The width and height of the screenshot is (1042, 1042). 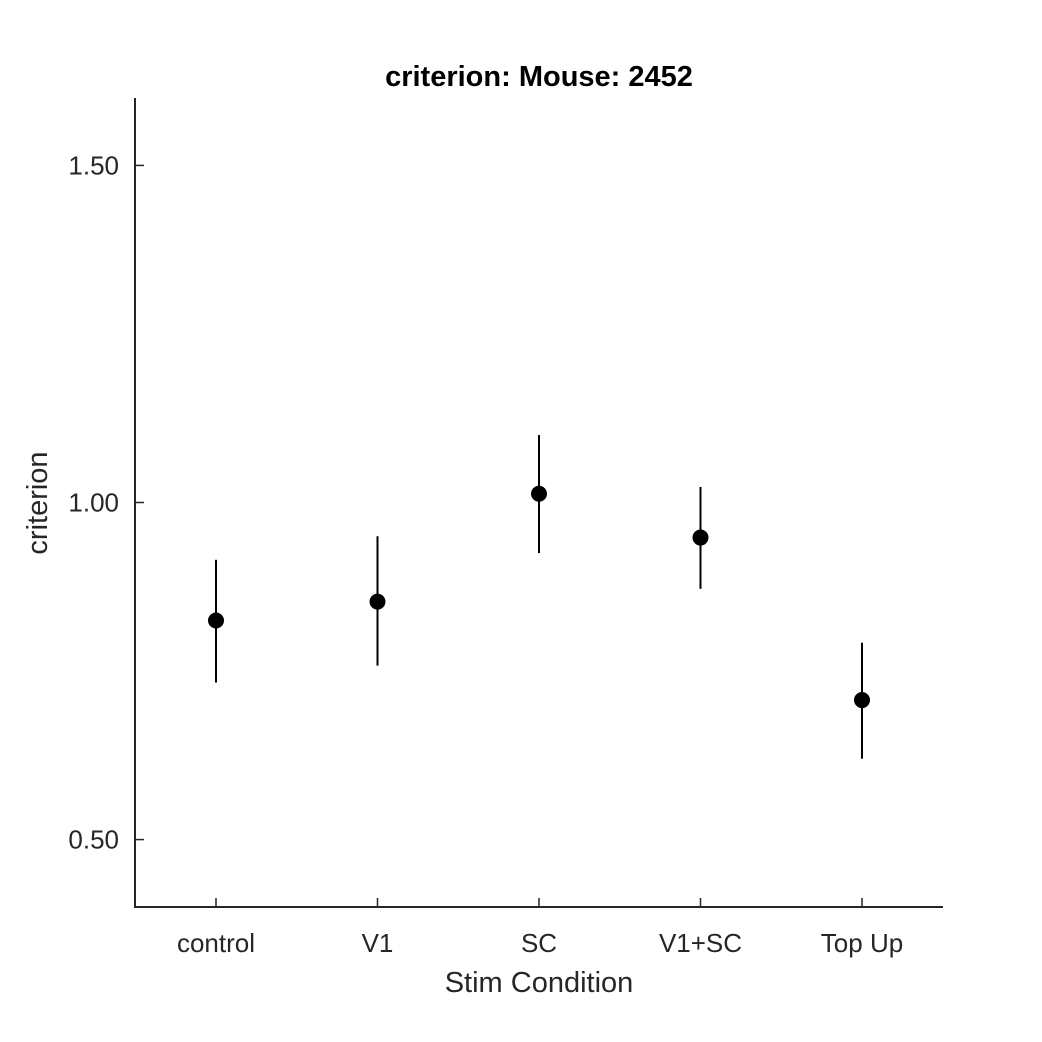 I want to click on y-axis-label: criterion, so click(x=38, y=502).